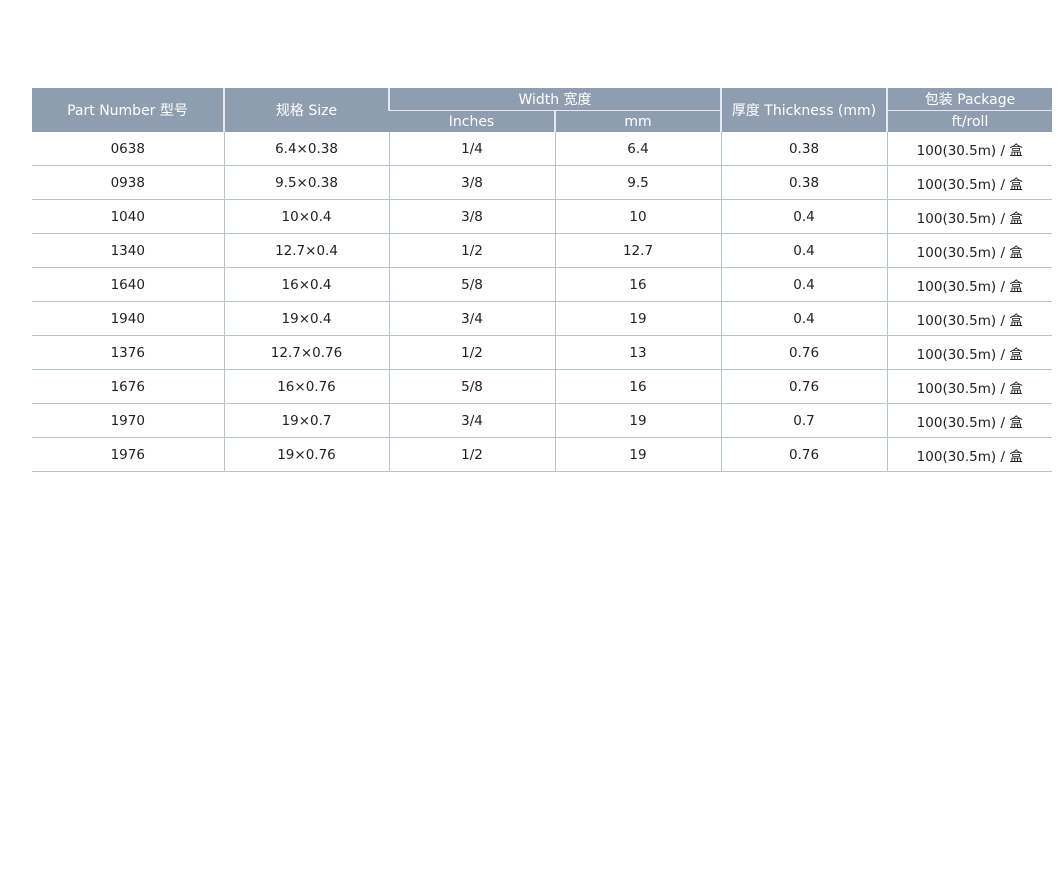  Describe the element at coordinates (128, 352) in the screenshot. I see `cell-part-number: 1376` at that location.